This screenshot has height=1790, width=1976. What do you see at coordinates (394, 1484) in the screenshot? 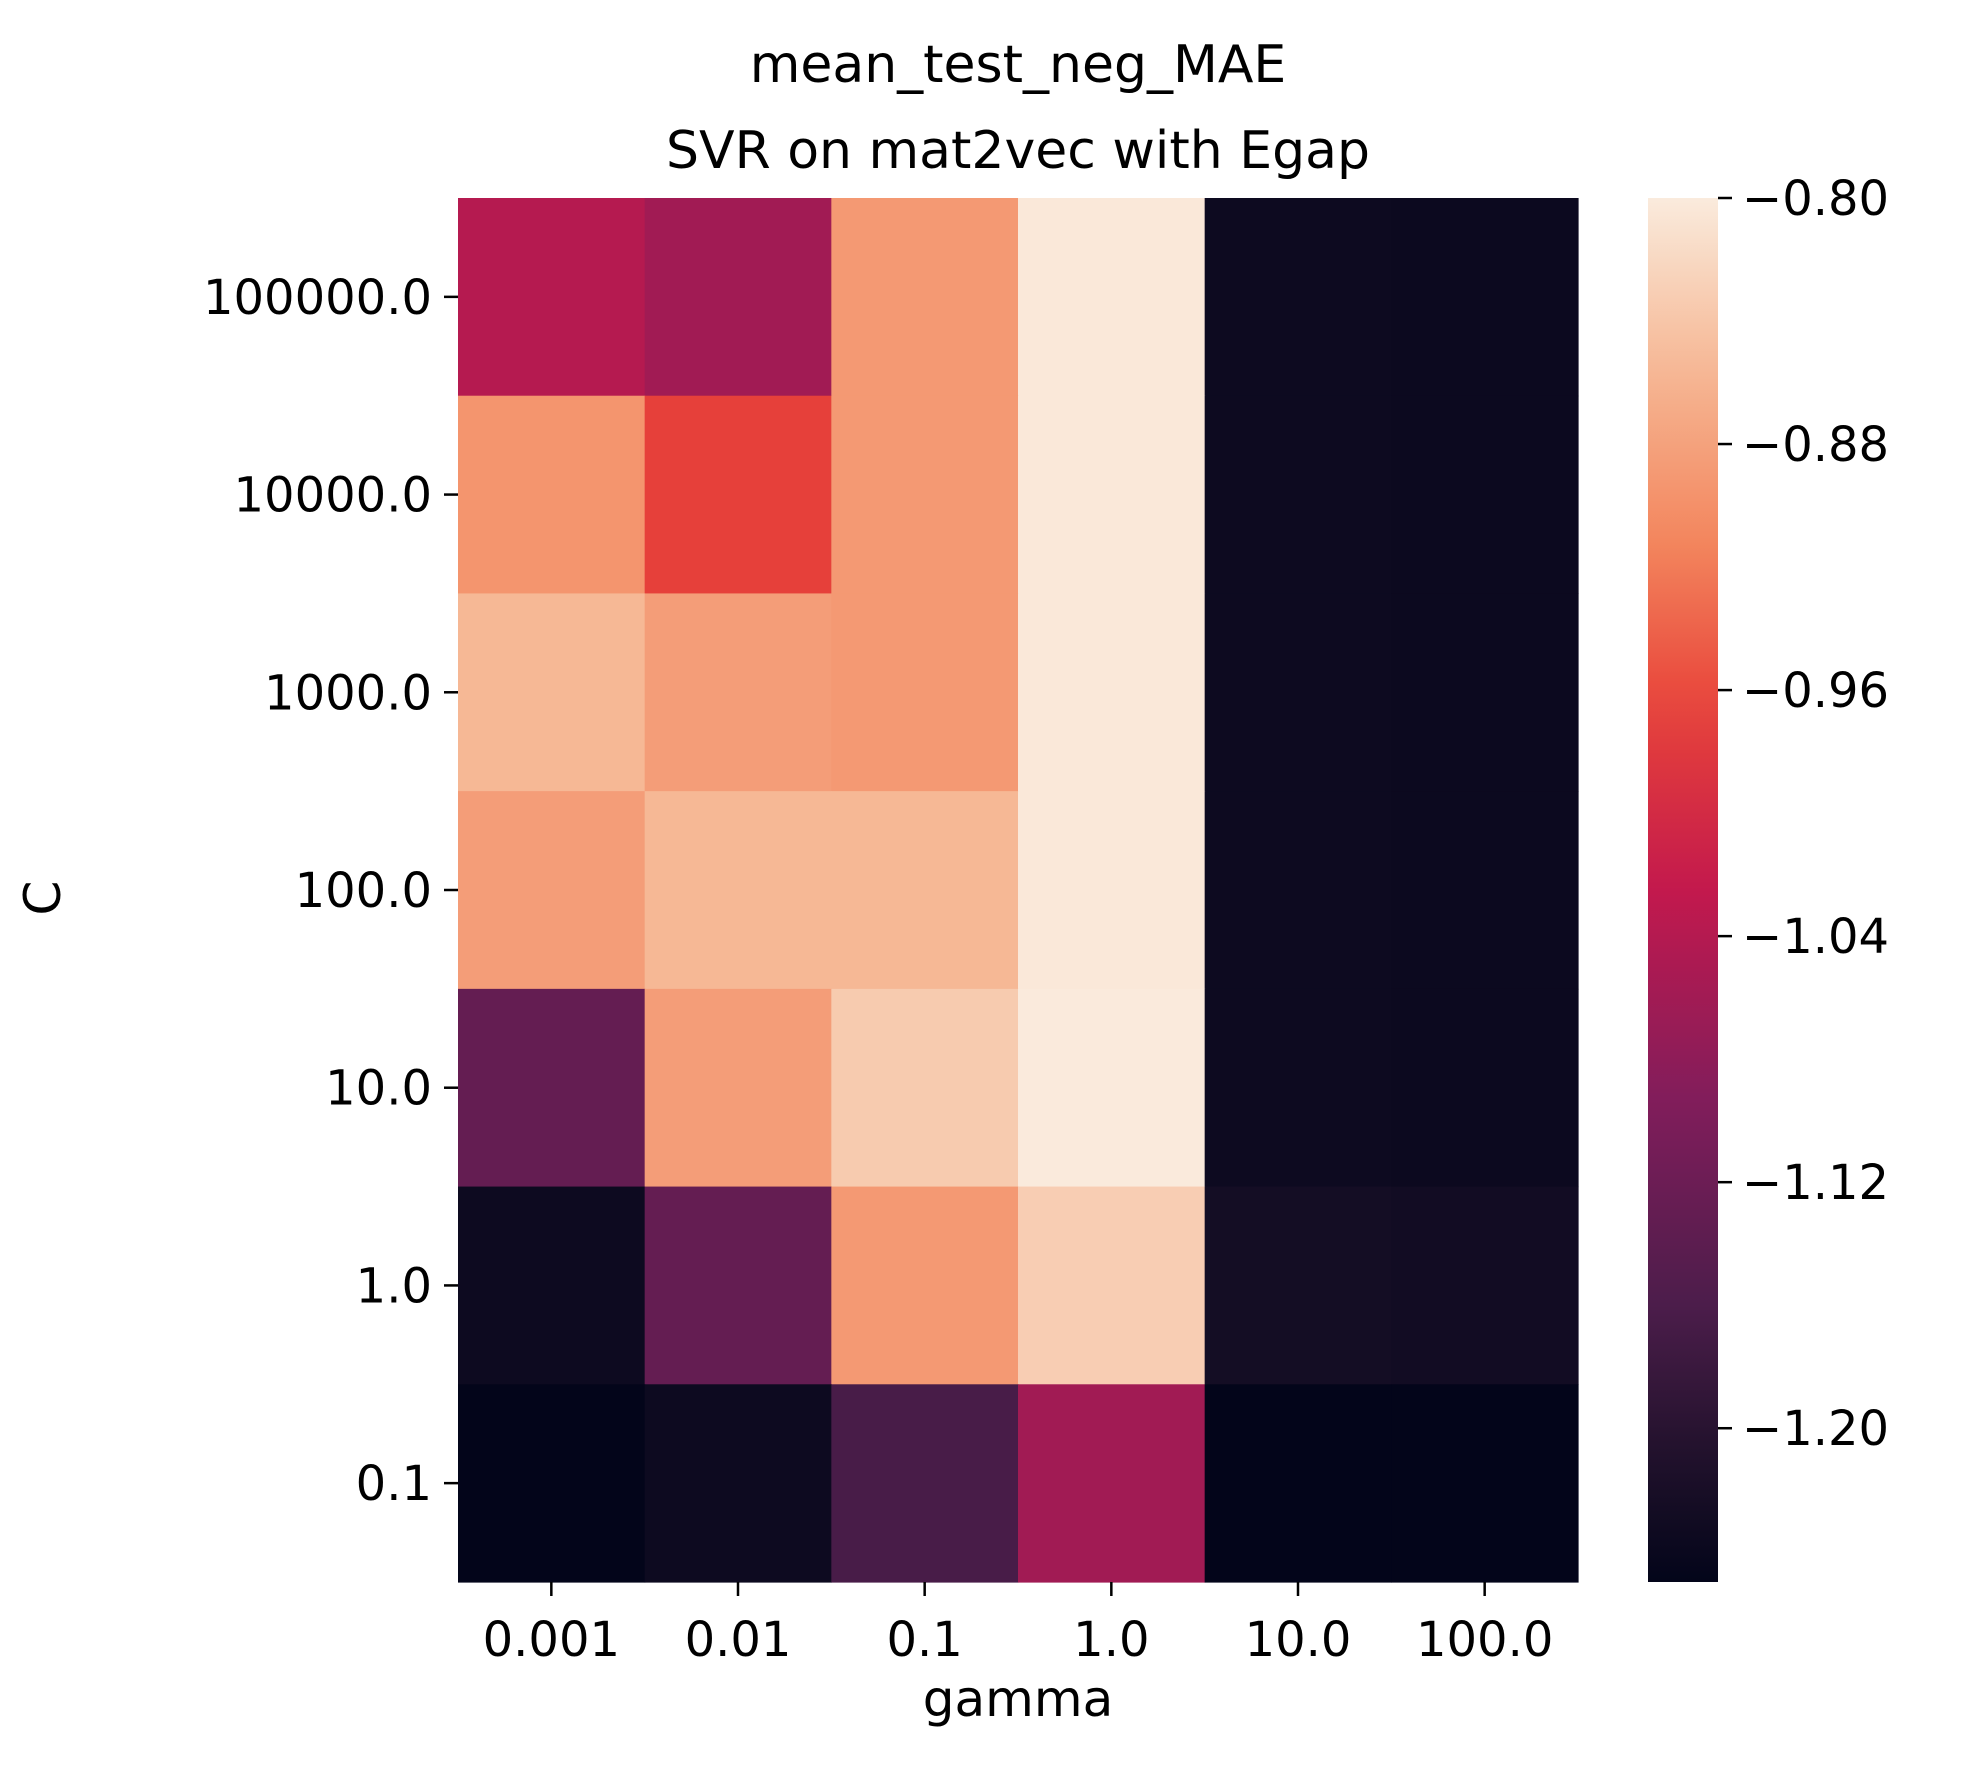
I see `y-tick-label: 0.1` at bounding box center [394, 1484].